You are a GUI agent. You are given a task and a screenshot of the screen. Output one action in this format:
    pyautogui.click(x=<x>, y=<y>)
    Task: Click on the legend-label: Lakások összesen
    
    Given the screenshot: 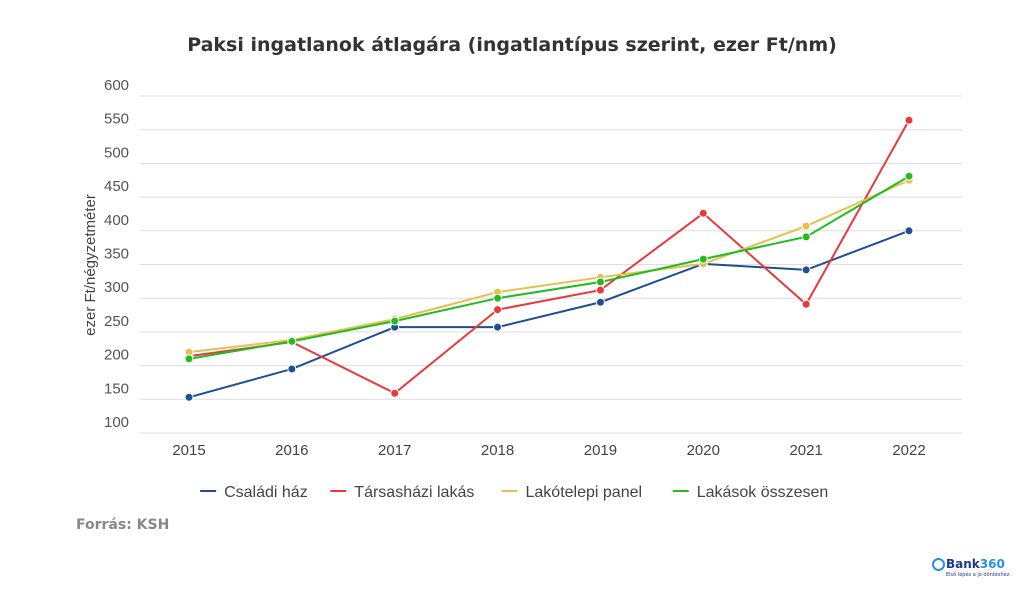 What is the action you would take?
    pyautogui.click(x=763, y=492)
    